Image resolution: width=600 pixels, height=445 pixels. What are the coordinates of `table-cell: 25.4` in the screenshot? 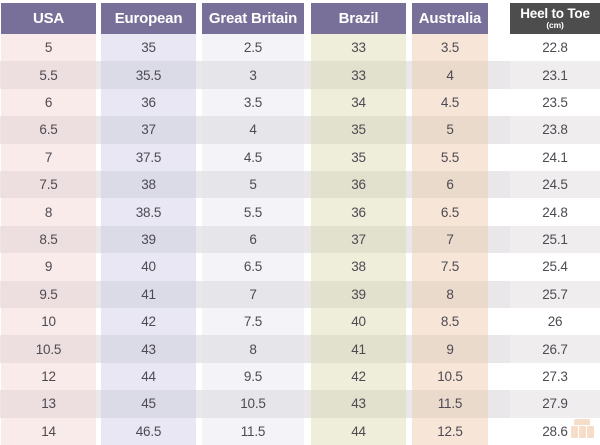 It's located at (555, 267).